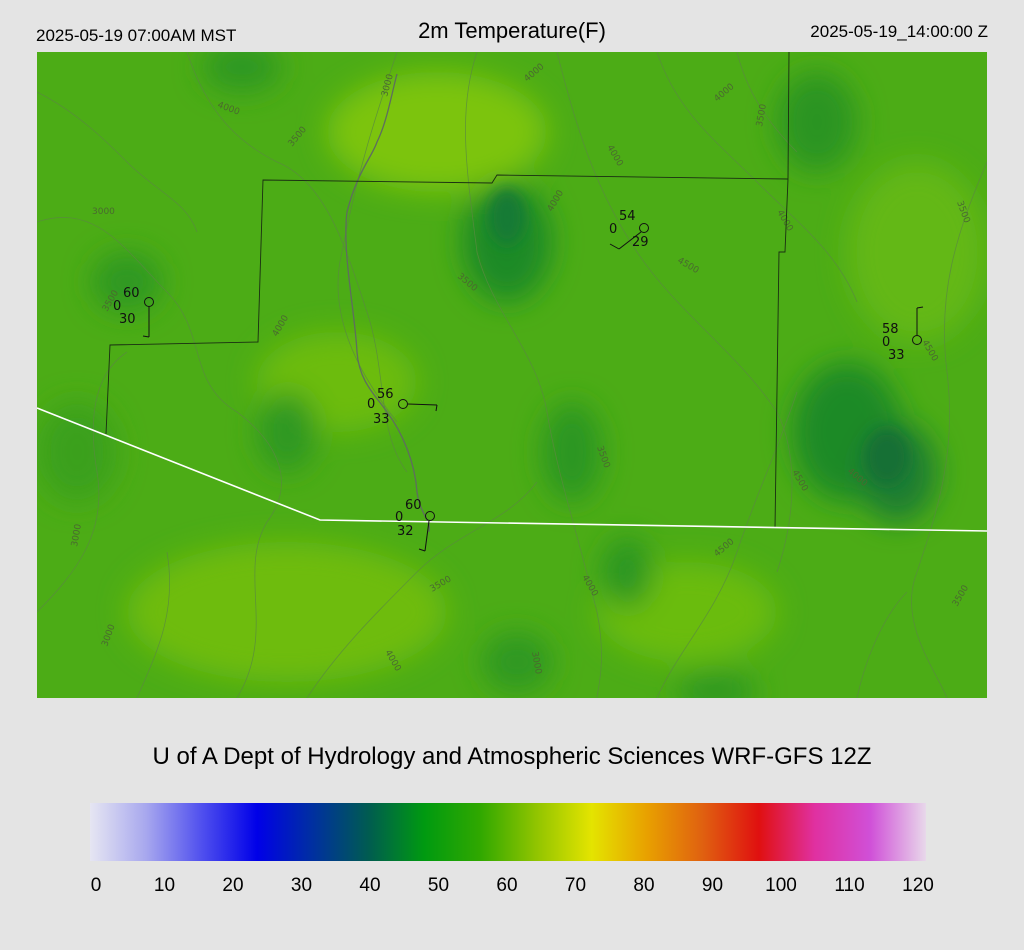 Image resolution: width=1024 pixels, height=950 pixels. I want to click on station-plot: 60 0 32, so click(415, 525).